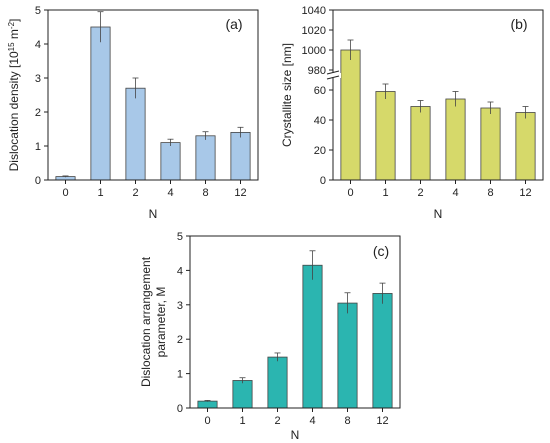 Image resolution: width=550 pixels, height=443 pixels. I want to click on chart-c-ylabel: Dislocation arrangement, so click(146, 321).